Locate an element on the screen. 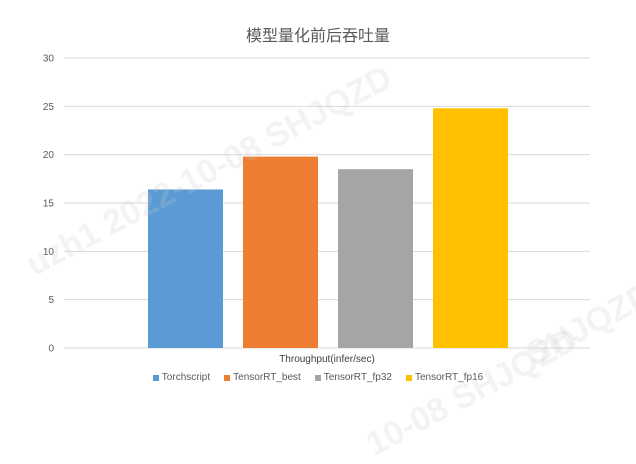  legend-item: Torchscript is located at coordinates (181, 377).